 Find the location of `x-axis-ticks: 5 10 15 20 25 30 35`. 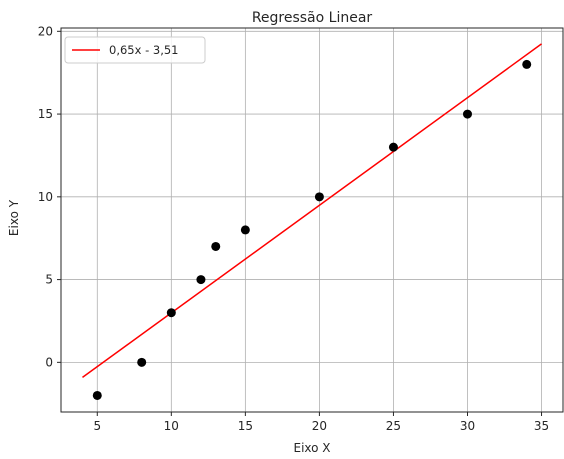

x-axis-ticks: 5 10 15 20 25 30 35 is located at coordinates (321, 422).